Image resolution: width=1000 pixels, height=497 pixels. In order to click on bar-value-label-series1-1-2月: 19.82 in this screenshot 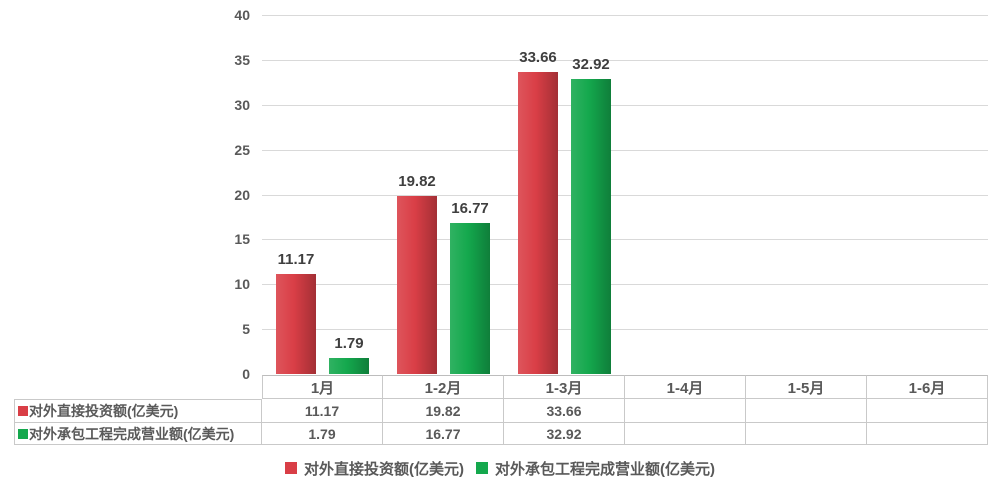, I will do `click(417, 182)`.